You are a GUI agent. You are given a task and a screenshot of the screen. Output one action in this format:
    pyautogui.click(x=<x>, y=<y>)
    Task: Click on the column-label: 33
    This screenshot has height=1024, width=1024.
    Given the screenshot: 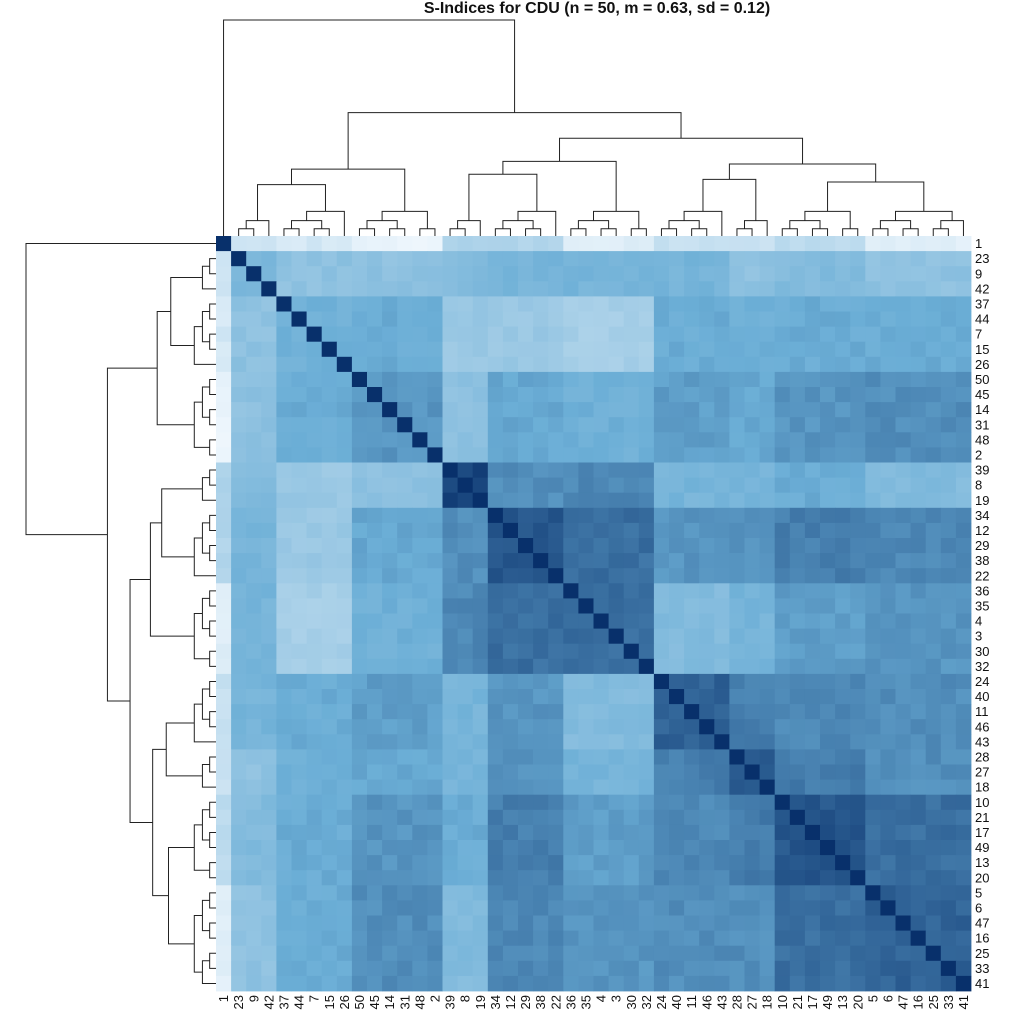 What is the action you would take?
    pyautogui.click(x=948, y=1002)
    